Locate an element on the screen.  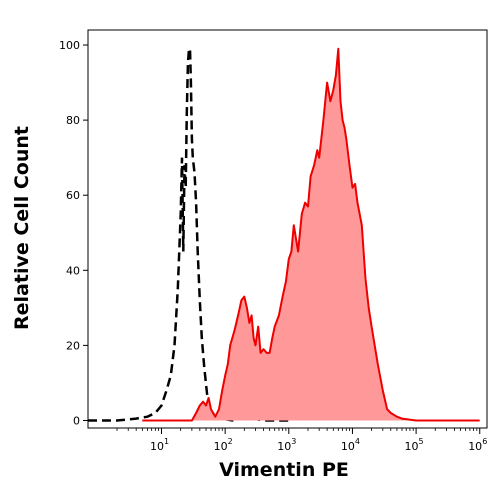
x-tick-label: 10³ is located at coordinates (286, 445).